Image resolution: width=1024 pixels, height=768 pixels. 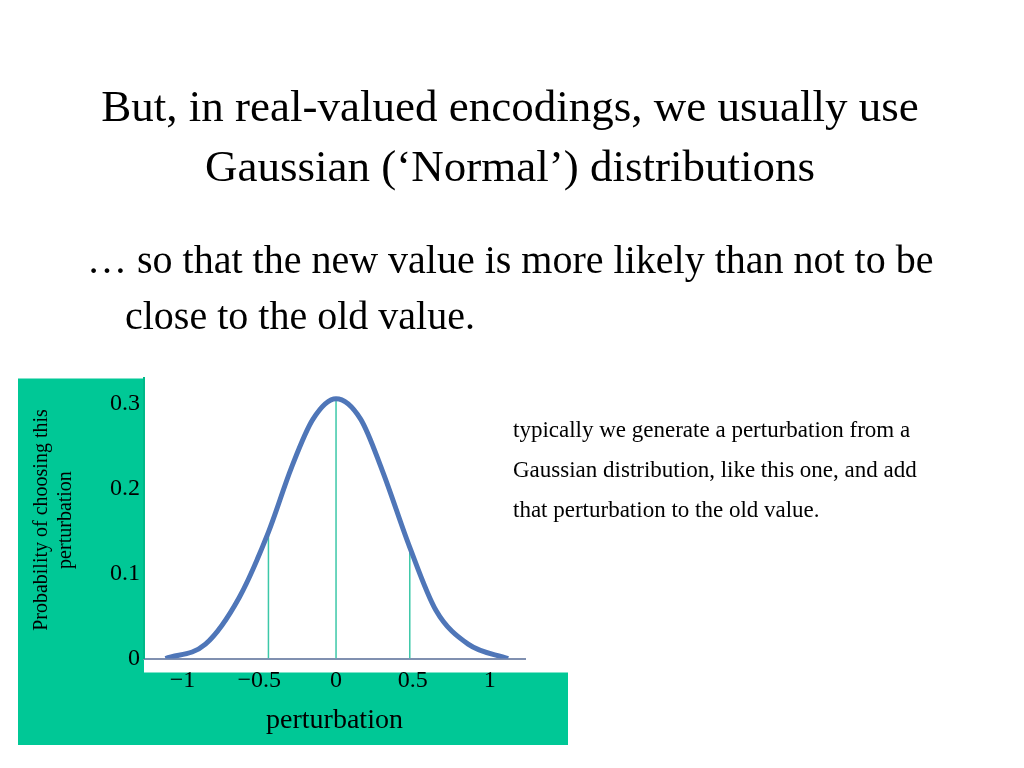 I want to click on y-tick-label: 0.1, so click(x=125, y=571).